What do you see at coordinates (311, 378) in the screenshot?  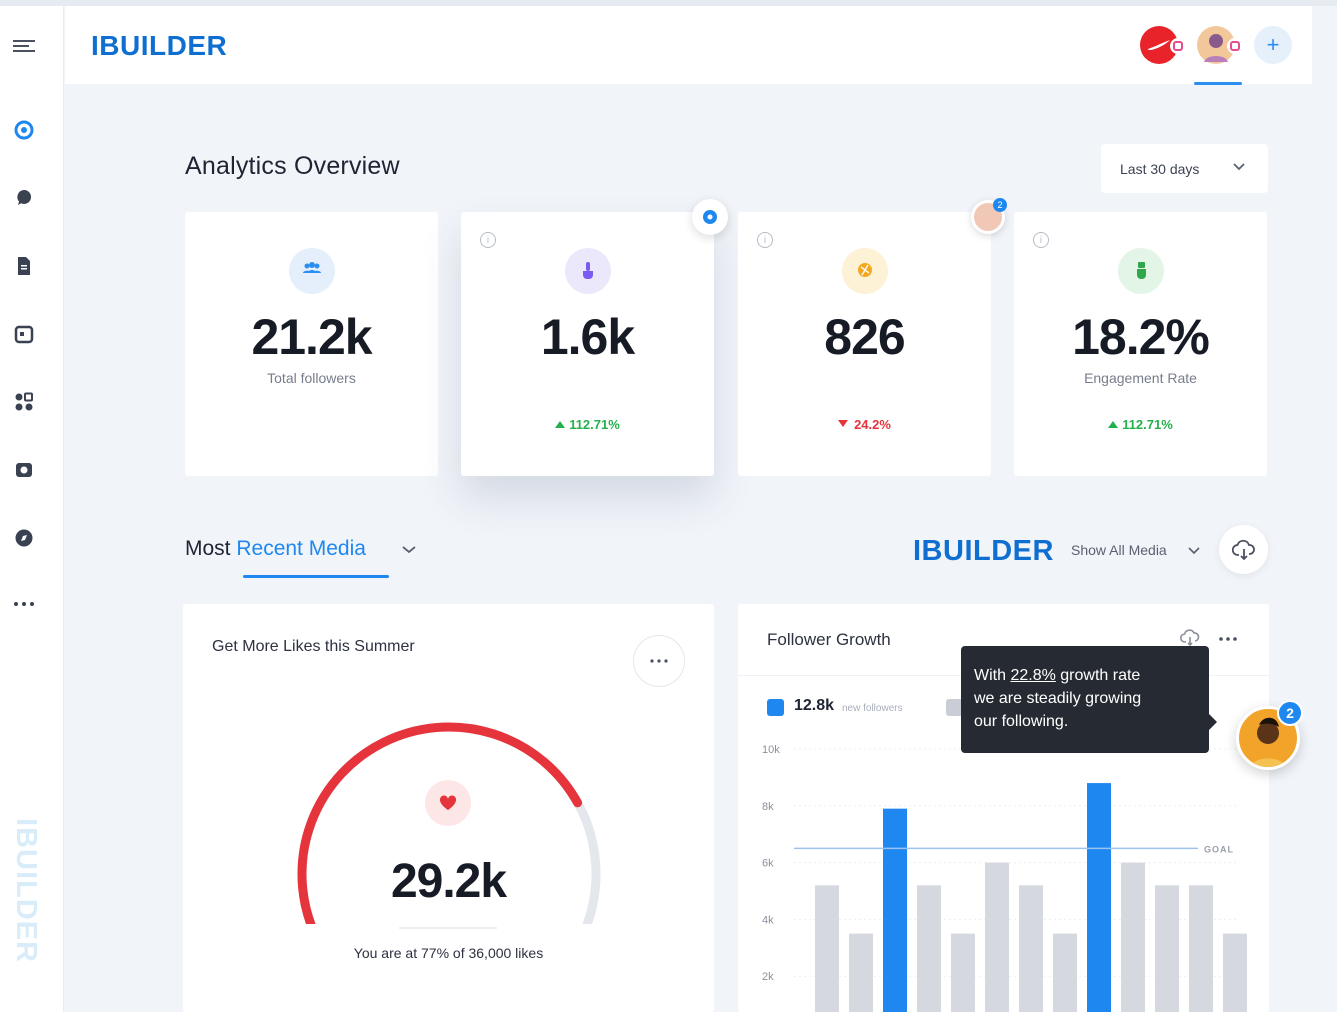 I see `stat-label: Total followers` at bounding box center [311, 378].